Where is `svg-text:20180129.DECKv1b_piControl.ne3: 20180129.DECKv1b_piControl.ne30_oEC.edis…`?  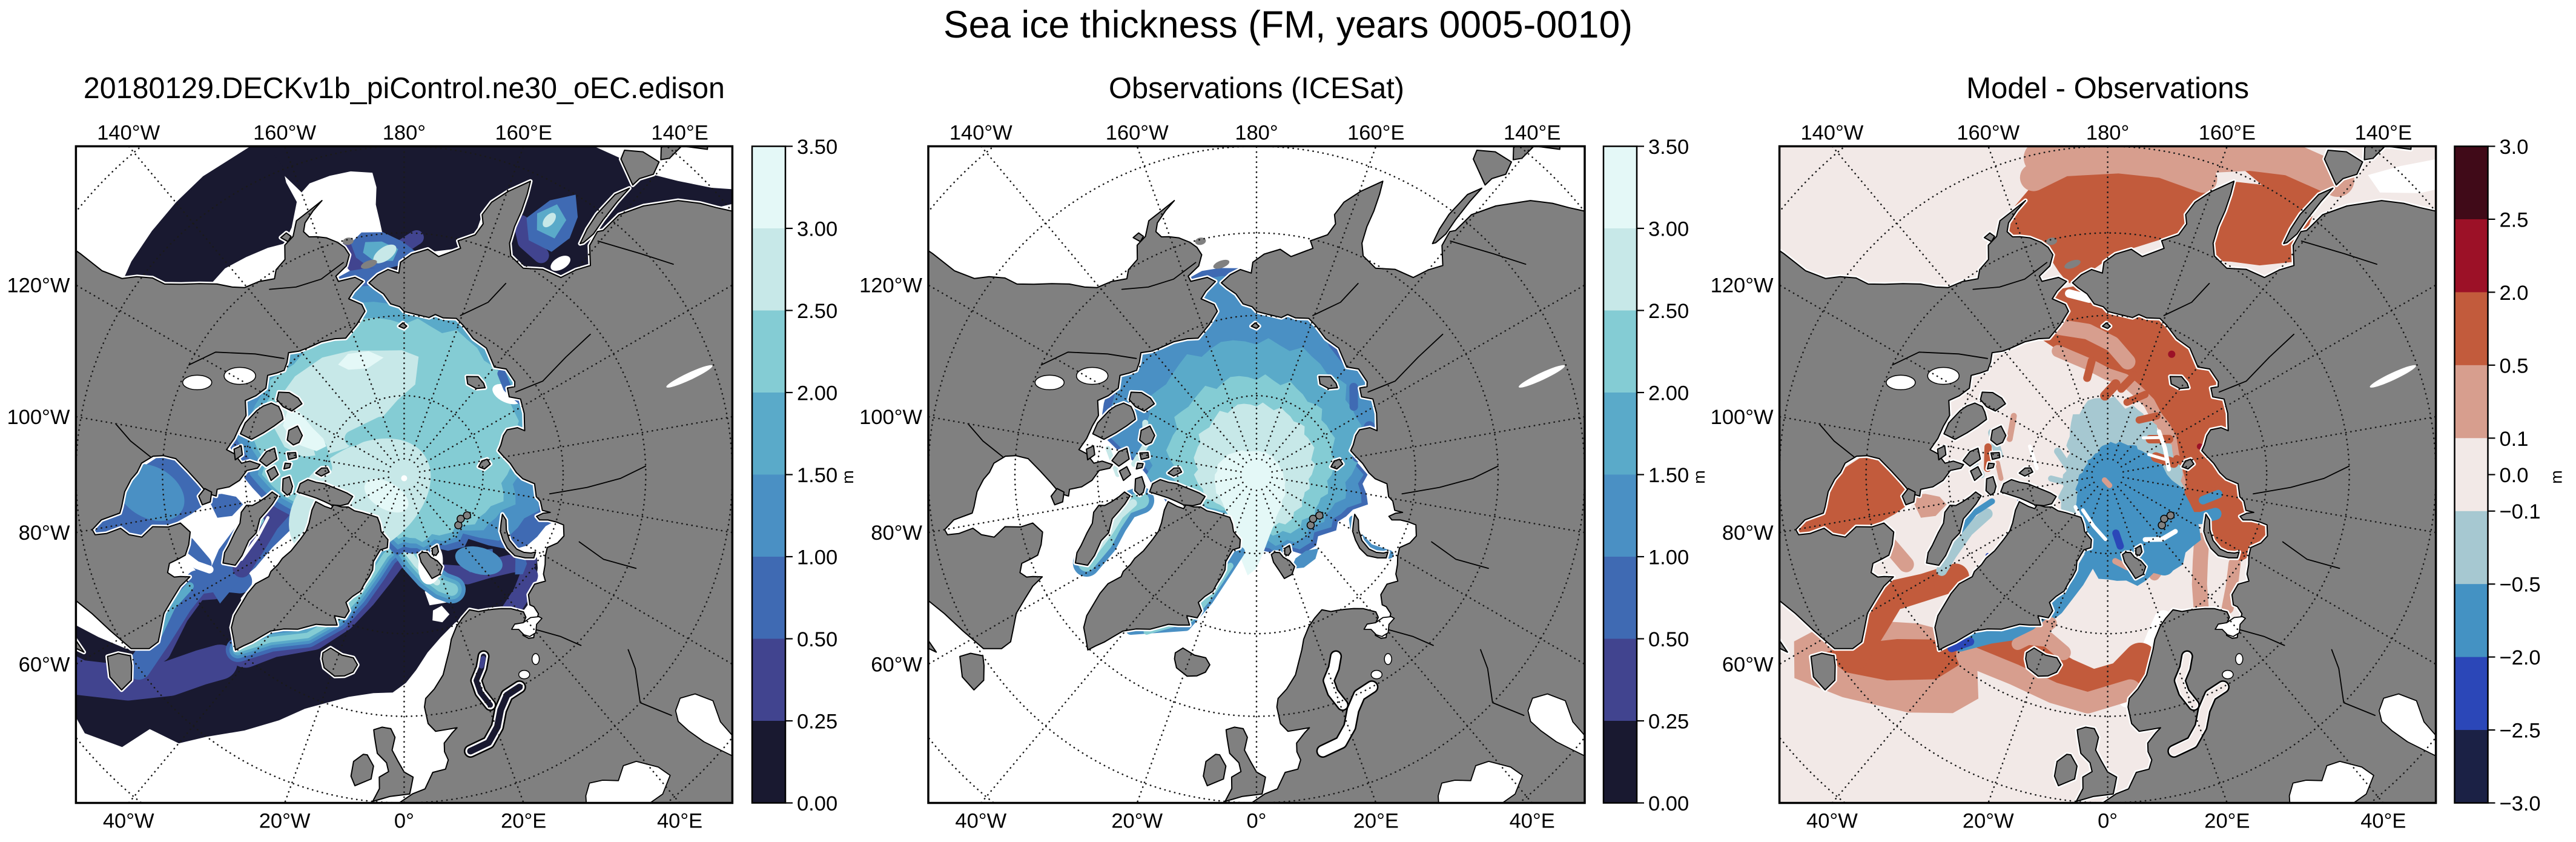 svg-text:20180129.DECKv1b_piControl.ne3: 20180129.DECKv1b_piControl.ne30_oEC.edis… is located at coordinates (404, 89).